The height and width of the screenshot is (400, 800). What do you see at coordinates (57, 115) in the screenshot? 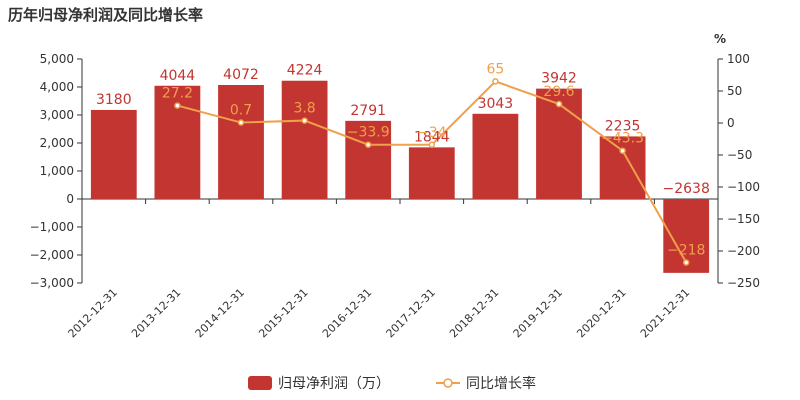
I see `y-left-tick-label: 3,000` at bounding box center [57, 115].